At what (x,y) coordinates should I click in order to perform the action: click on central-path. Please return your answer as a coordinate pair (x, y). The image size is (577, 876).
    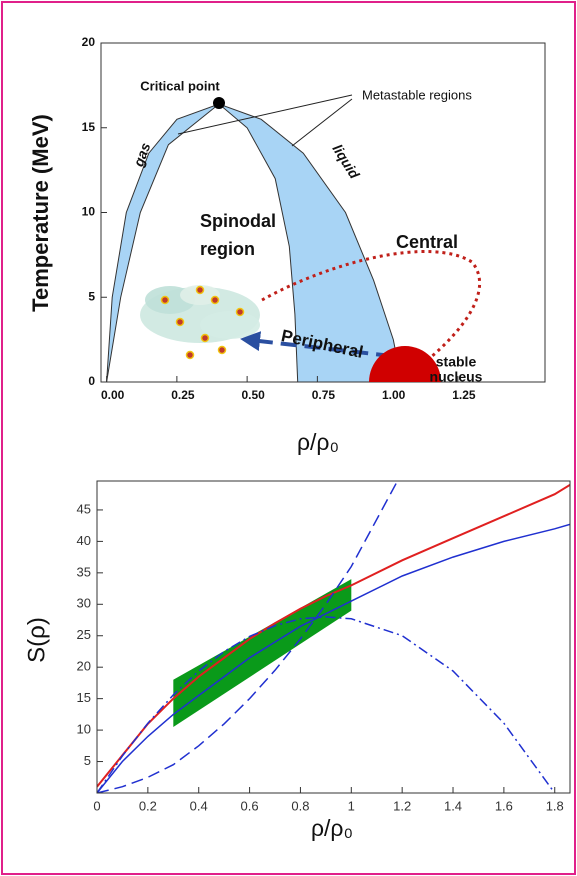
    Looking at the image, I should click on (371, 307).